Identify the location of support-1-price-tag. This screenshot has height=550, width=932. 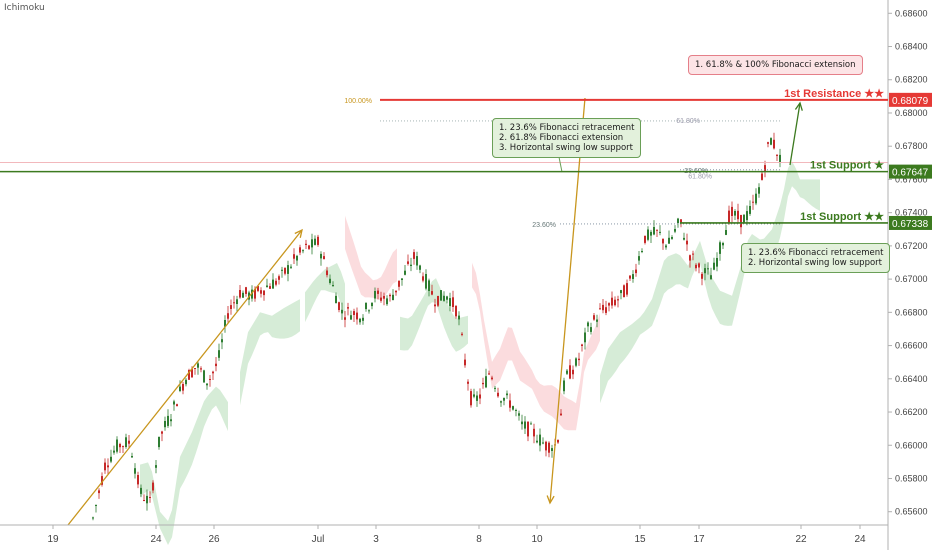
(910, 171).